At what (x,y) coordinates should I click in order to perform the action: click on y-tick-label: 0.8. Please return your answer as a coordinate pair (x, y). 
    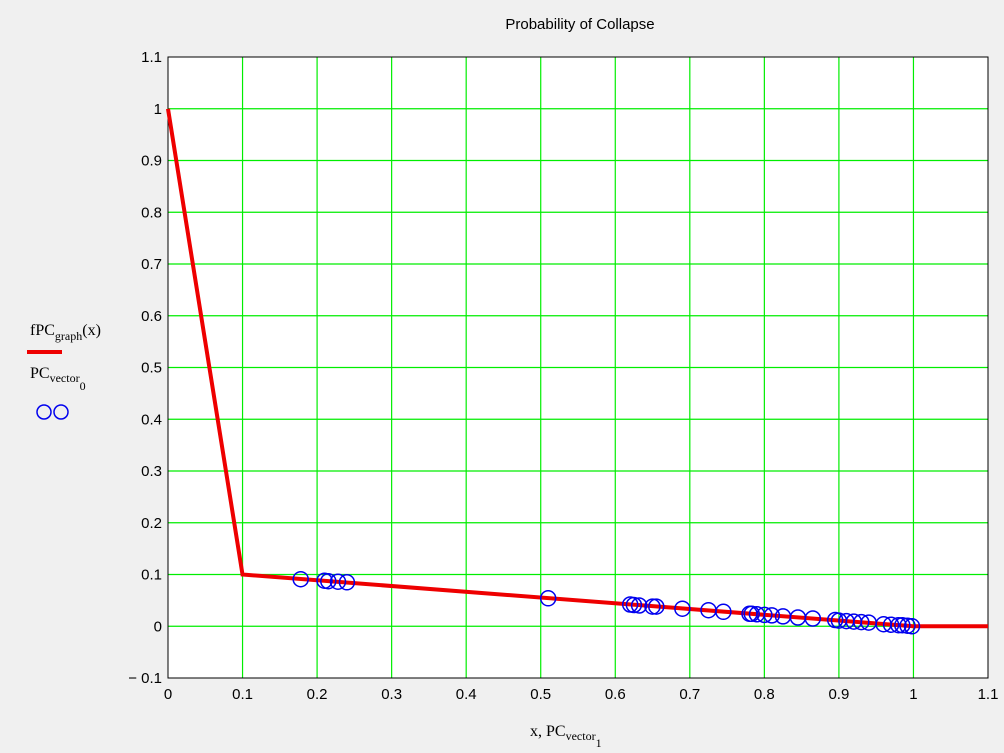
    Looking at the image, I should click on (151, 212).